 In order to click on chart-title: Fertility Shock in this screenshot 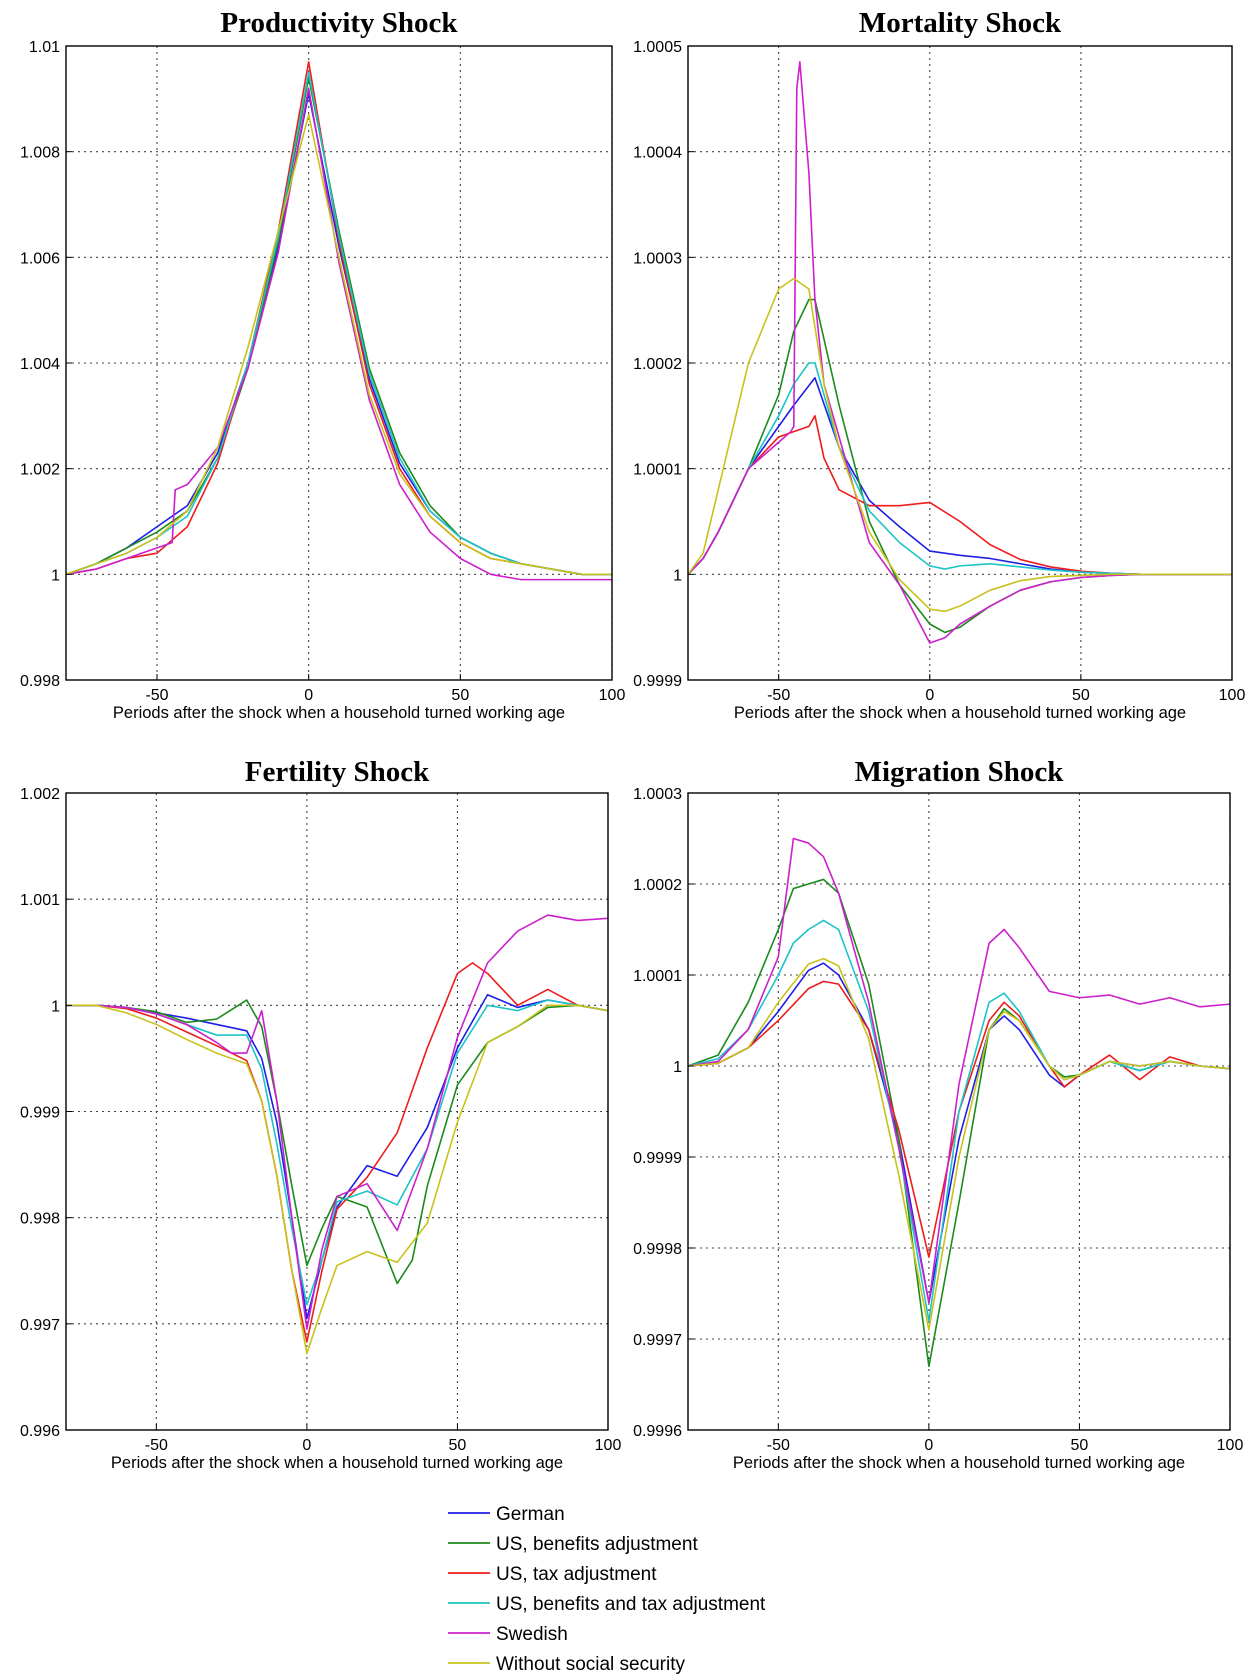, I will do `click(337, 772)`.